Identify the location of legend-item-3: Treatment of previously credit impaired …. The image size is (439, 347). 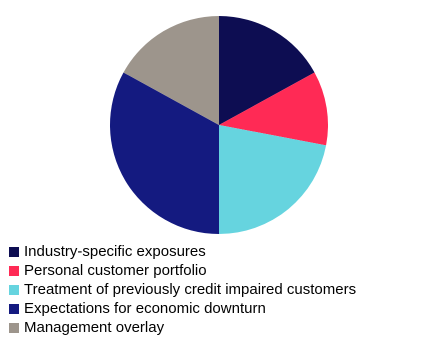
(182, 289).